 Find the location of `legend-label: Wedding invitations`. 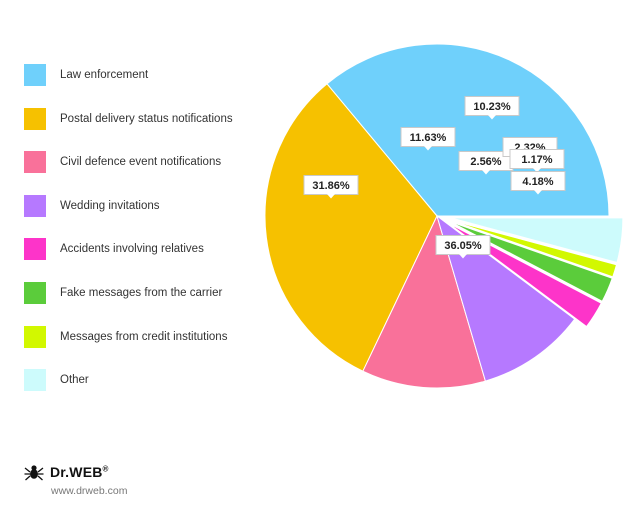

legend-label: Wedding invitations is located at coordinates (110, 205).